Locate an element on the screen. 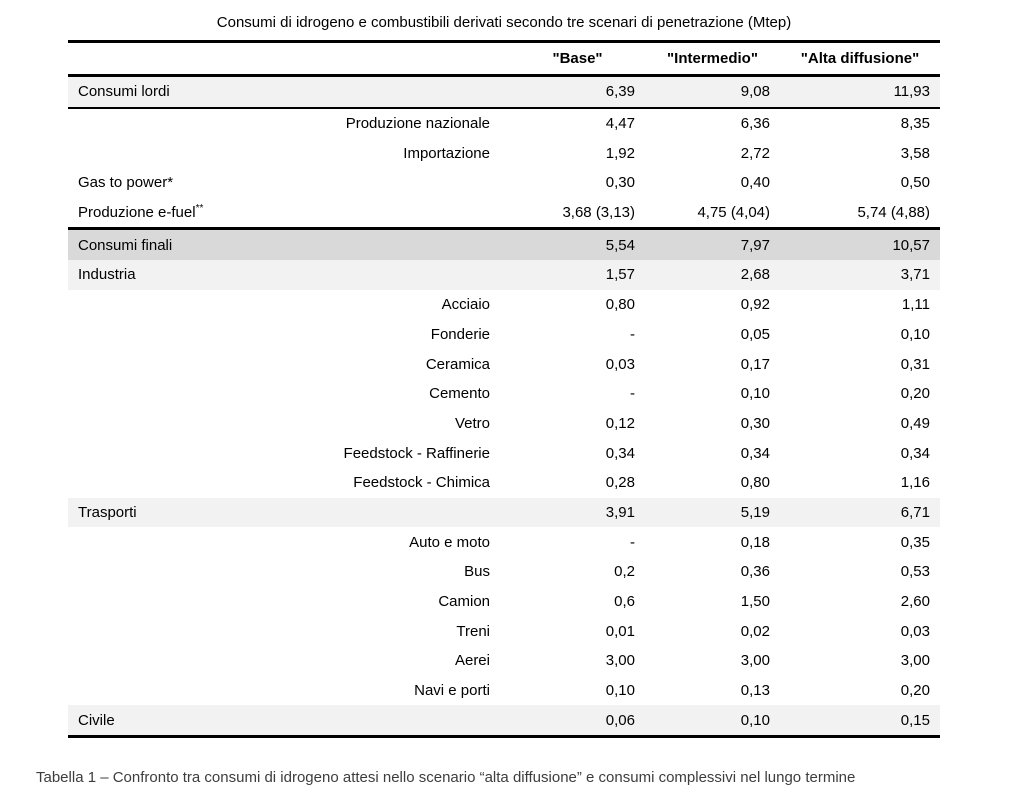  table-row: Produzione nazionale 4,47 6,36 8,35 is located at coordinates (504, 123).